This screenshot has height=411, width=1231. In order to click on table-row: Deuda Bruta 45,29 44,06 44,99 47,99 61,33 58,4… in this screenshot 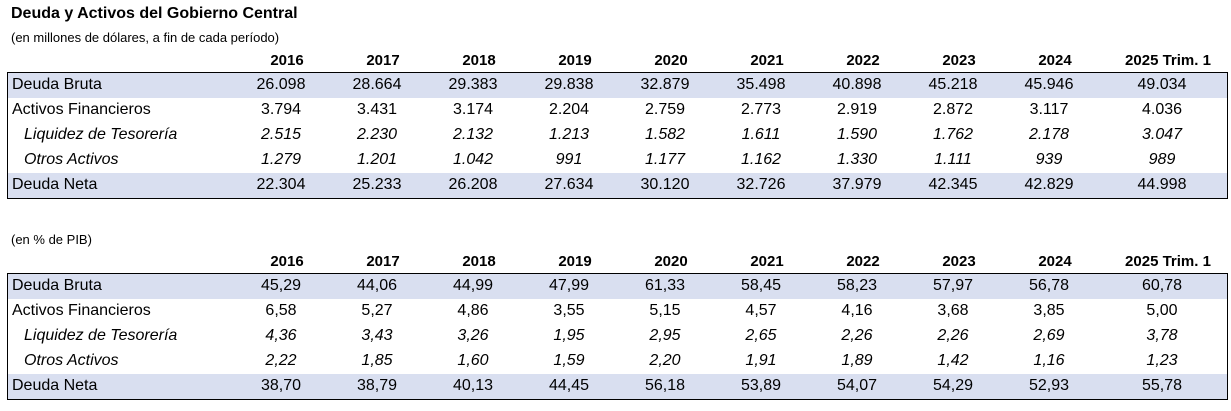, I will do `click(617, 286)`.